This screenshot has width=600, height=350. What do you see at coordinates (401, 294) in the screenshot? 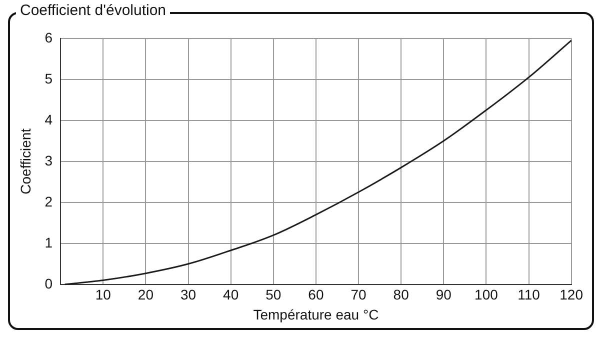
I see `x-tick-label: 80` at bounding box center [401, 294].